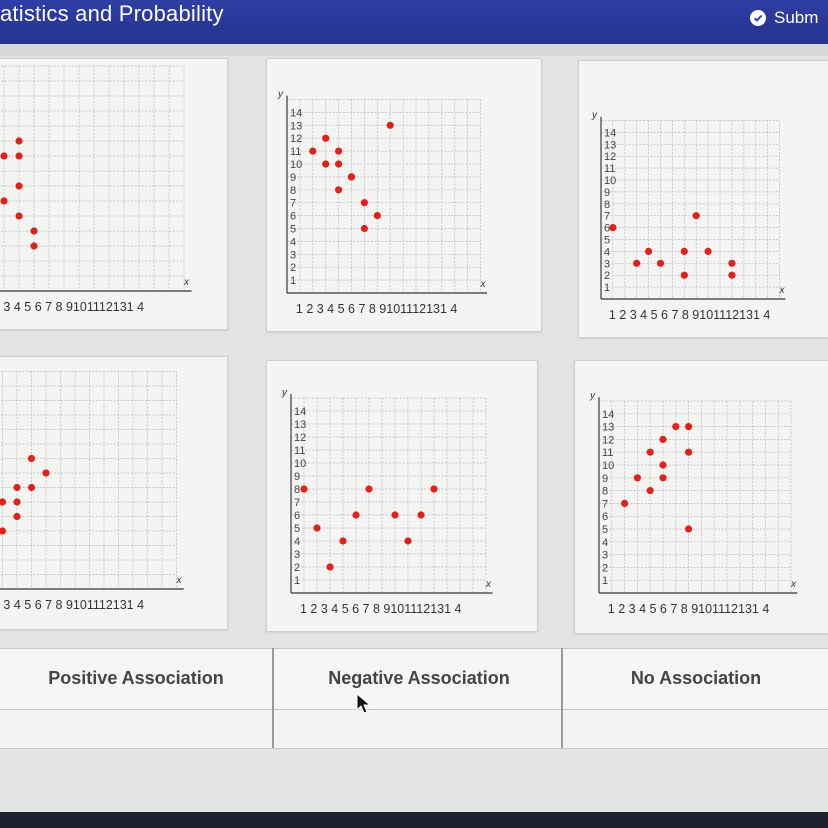  Describe the element at coordinates (419, 677) in the screenshot. I see `column-negative-association: Negative Association` at that location.